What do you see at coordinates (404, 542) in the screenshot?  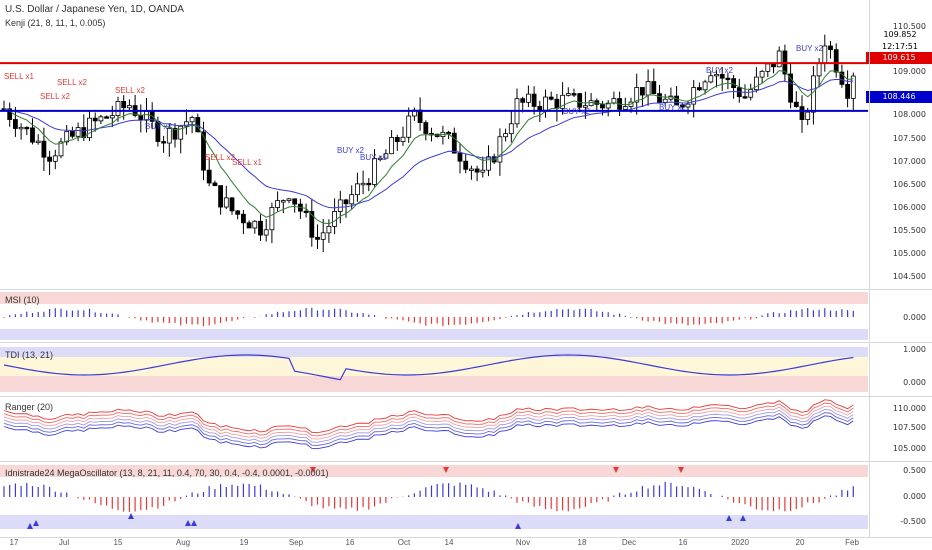 I see `x-label: Oct` at bounding box center [404, 542].